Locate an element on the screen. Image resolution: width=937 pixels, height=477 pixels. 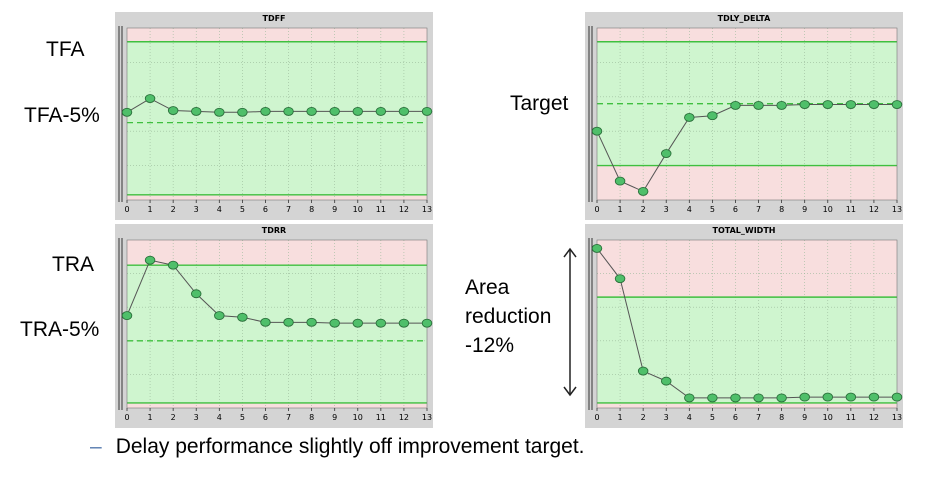
target-label: Target is located at coordinates (539, 103).